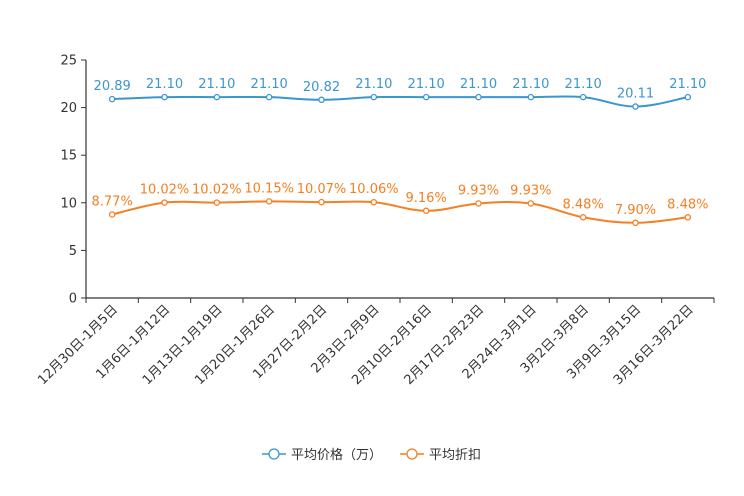 Image resolution: width=744 pixels, height=496 pixels. What do you see at coordinates (635, 210) in the screenshot?
I see `data-label: 7.90%` at bounding box center [635, 210].